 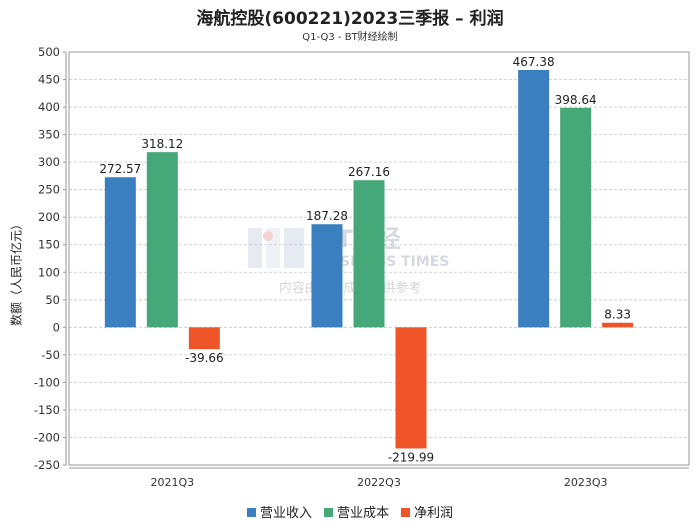 What do you see at coordinates (47, 410) in the screenshot?
I see `y-tick-label: -150` at bounding box center [47, 410].